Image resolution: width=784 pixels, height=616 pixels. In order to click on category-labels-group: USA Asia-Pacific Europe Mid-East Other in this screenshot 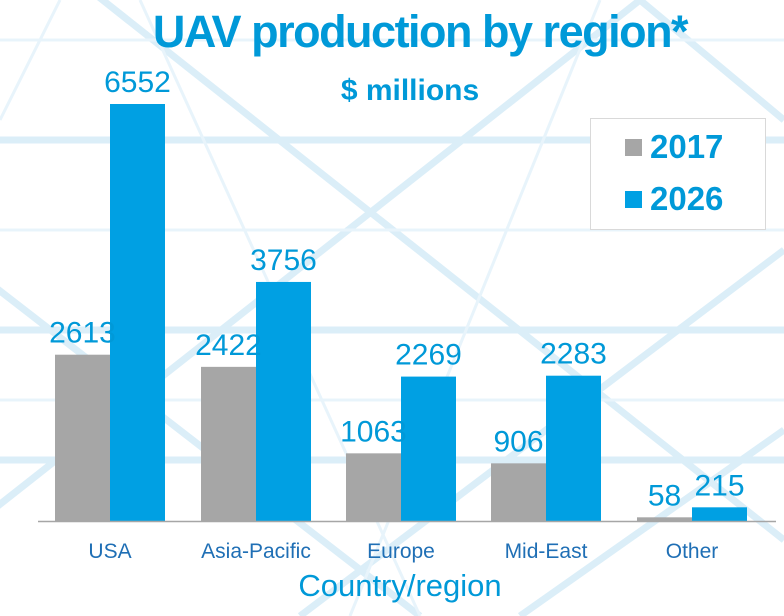, I will do `click(403, 551)`.